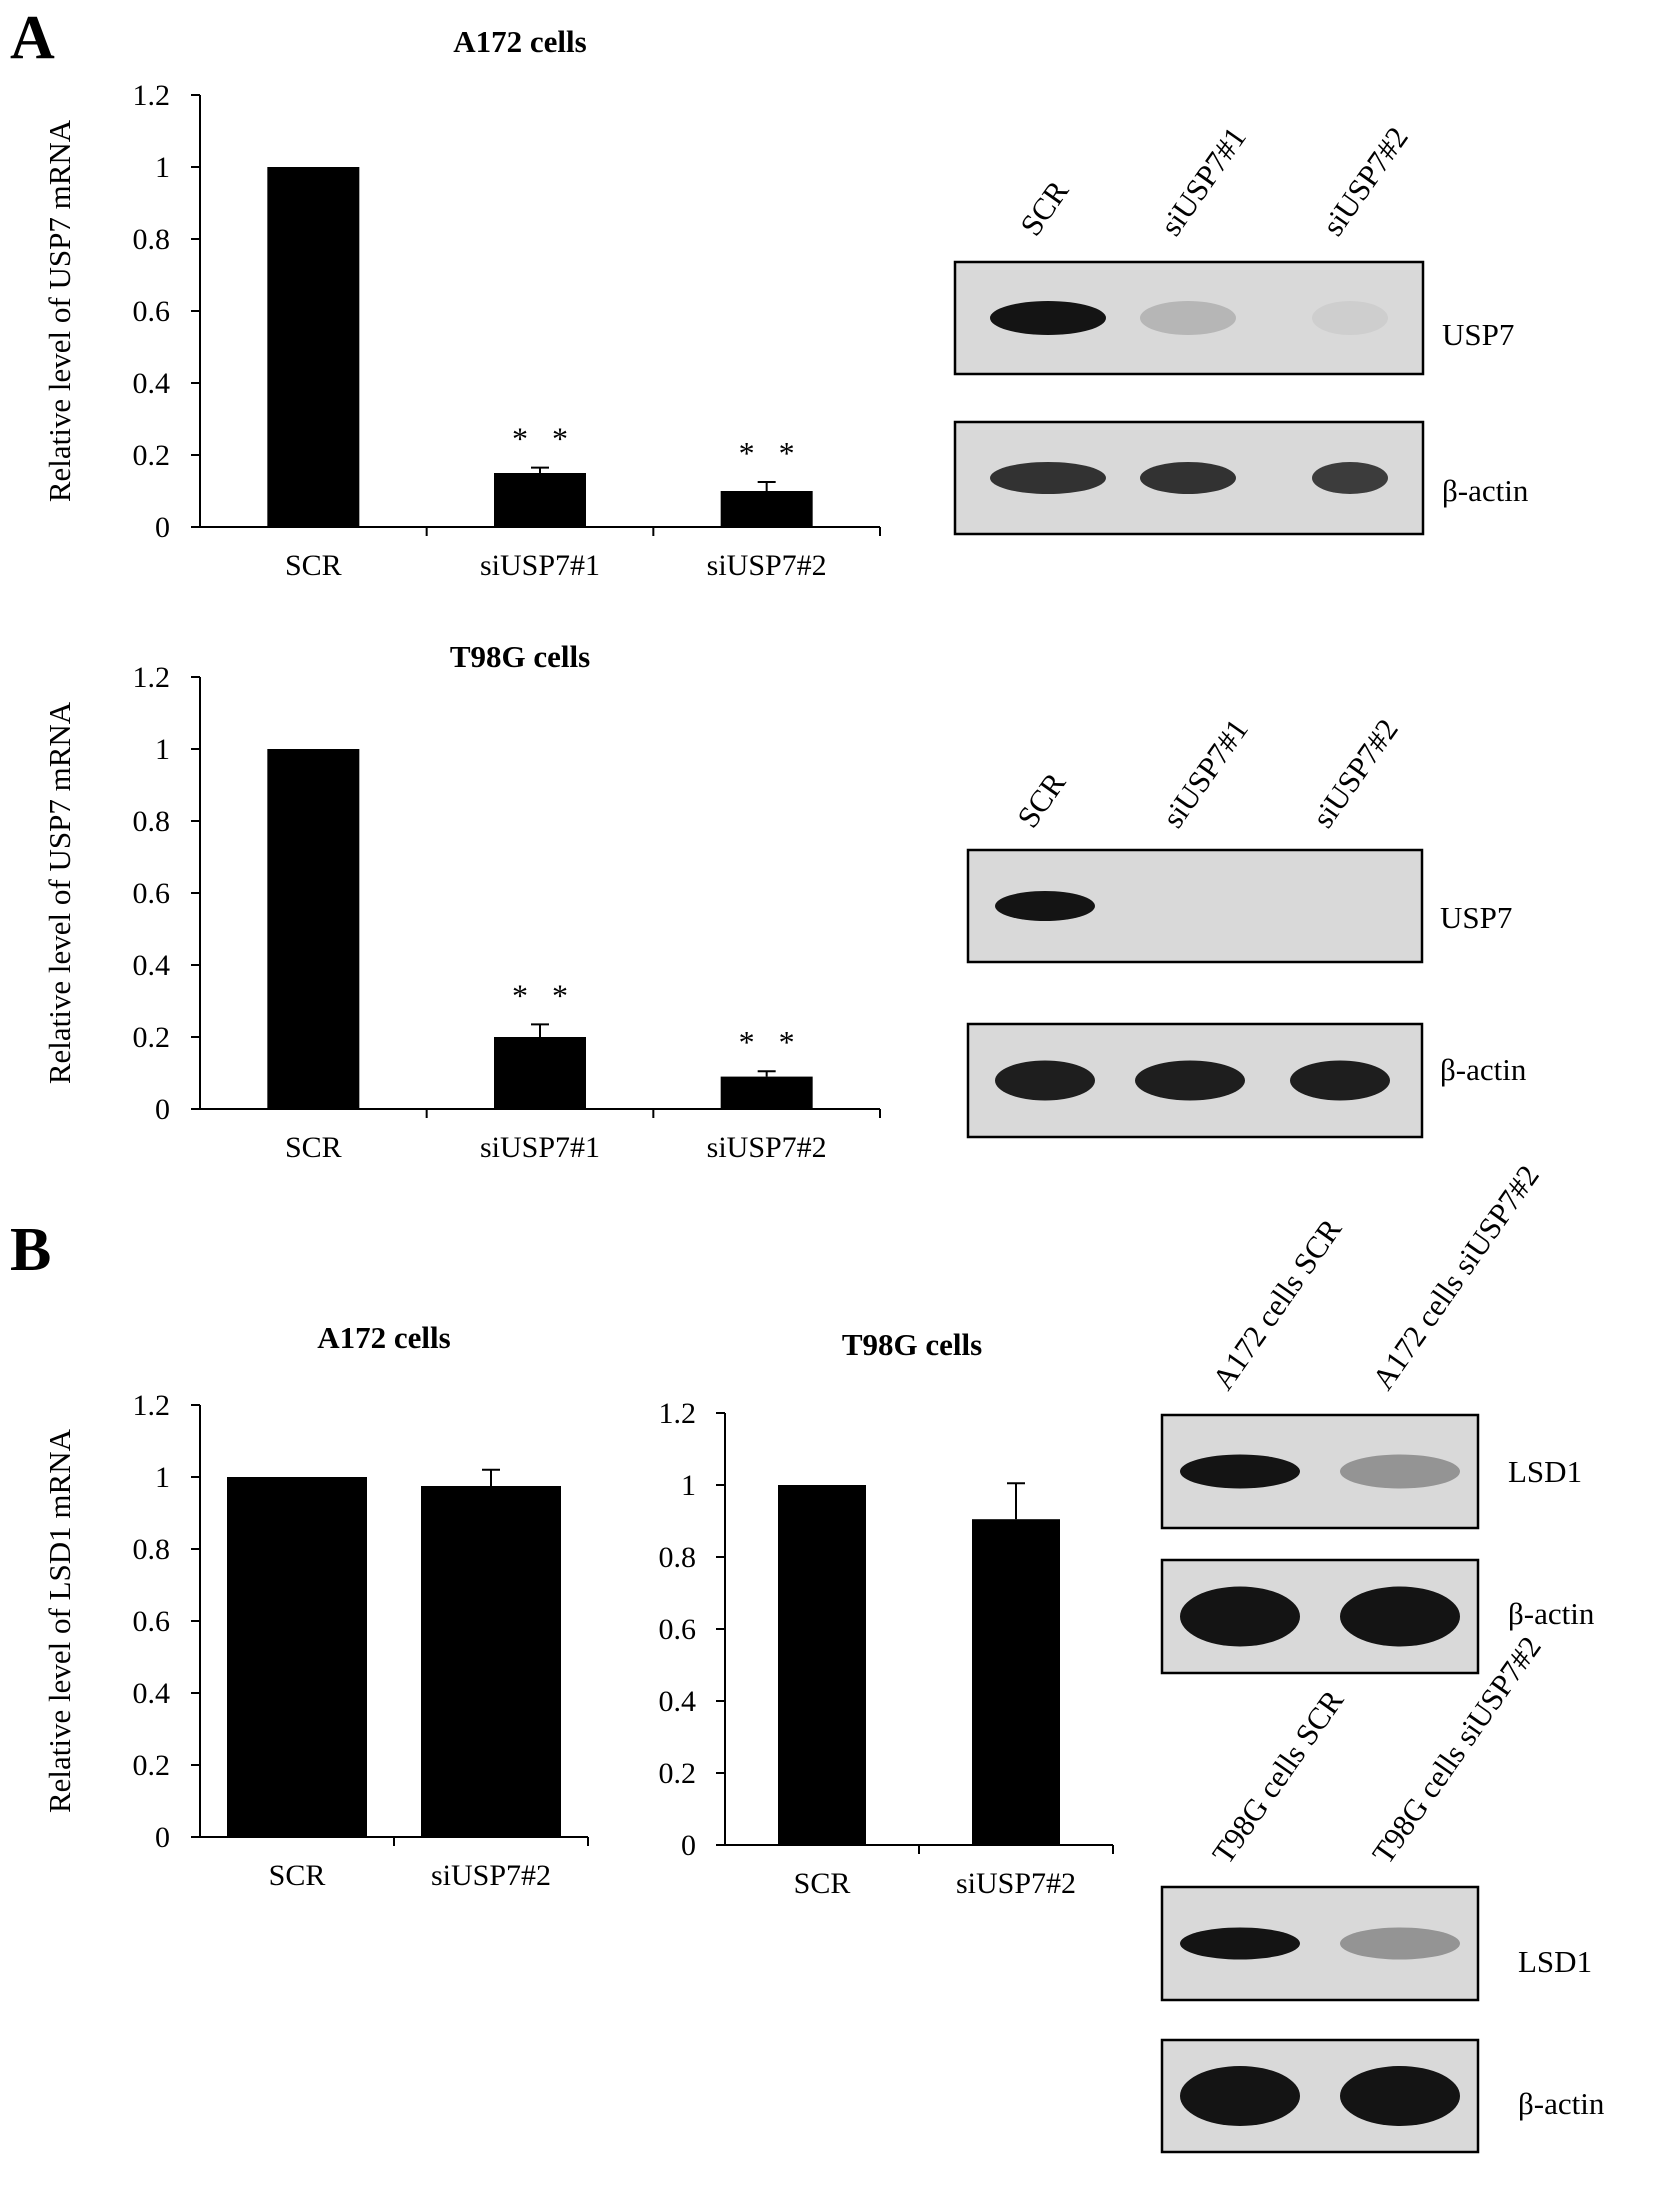 This screenshot has width=1677, height=2212. Describe the element at coordinates (886, 1613) in the screenshot. I see `bar-chart-4: T98G cells 0 0.2 0.4 0.6 0.8 1 1.2 SCR siUSP7#2` at that location.